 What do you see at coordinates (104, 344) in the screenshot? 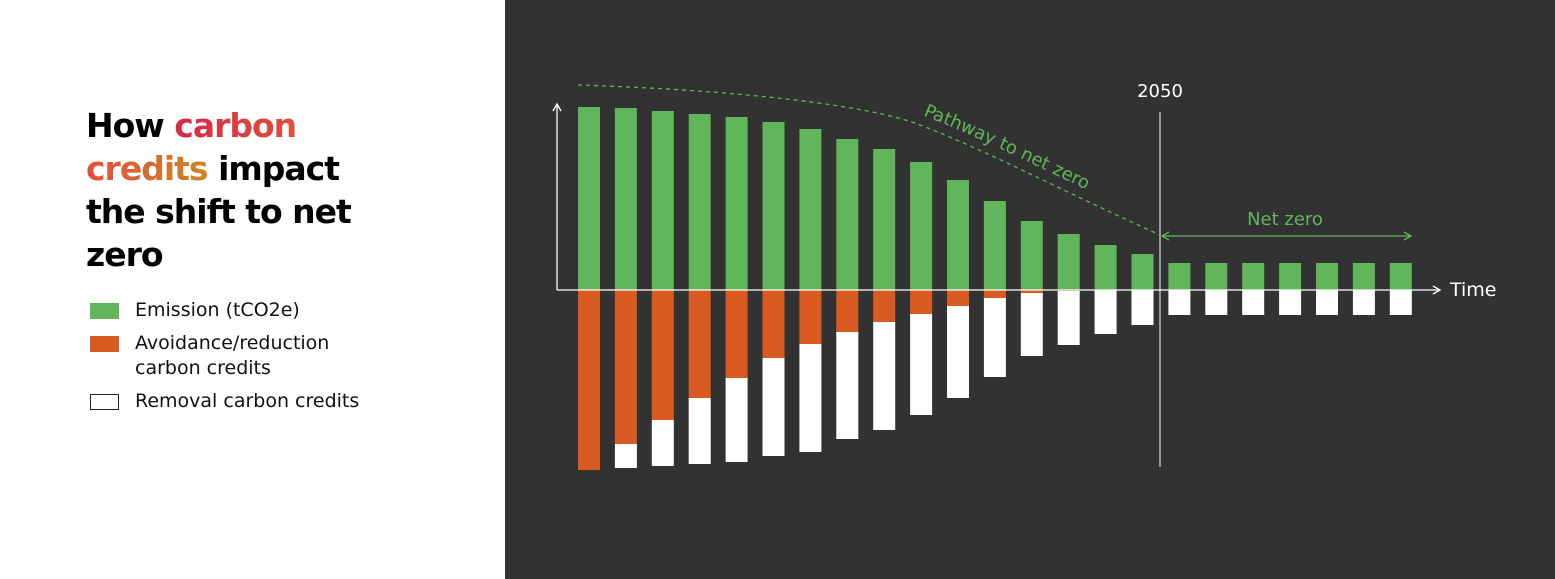
I see `legend-swatch-avoidance` at bounding box center [104, 344].